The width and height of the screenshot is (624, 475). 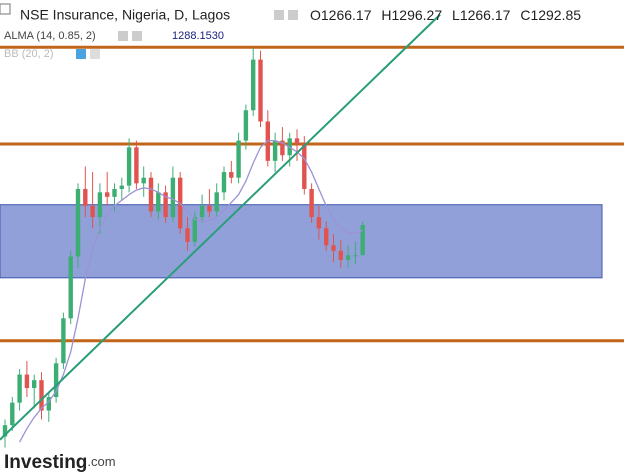 What do you see at coordinates (137, 36) in the screenshot?
I see `alma-close` at bounding box center [137, 36].